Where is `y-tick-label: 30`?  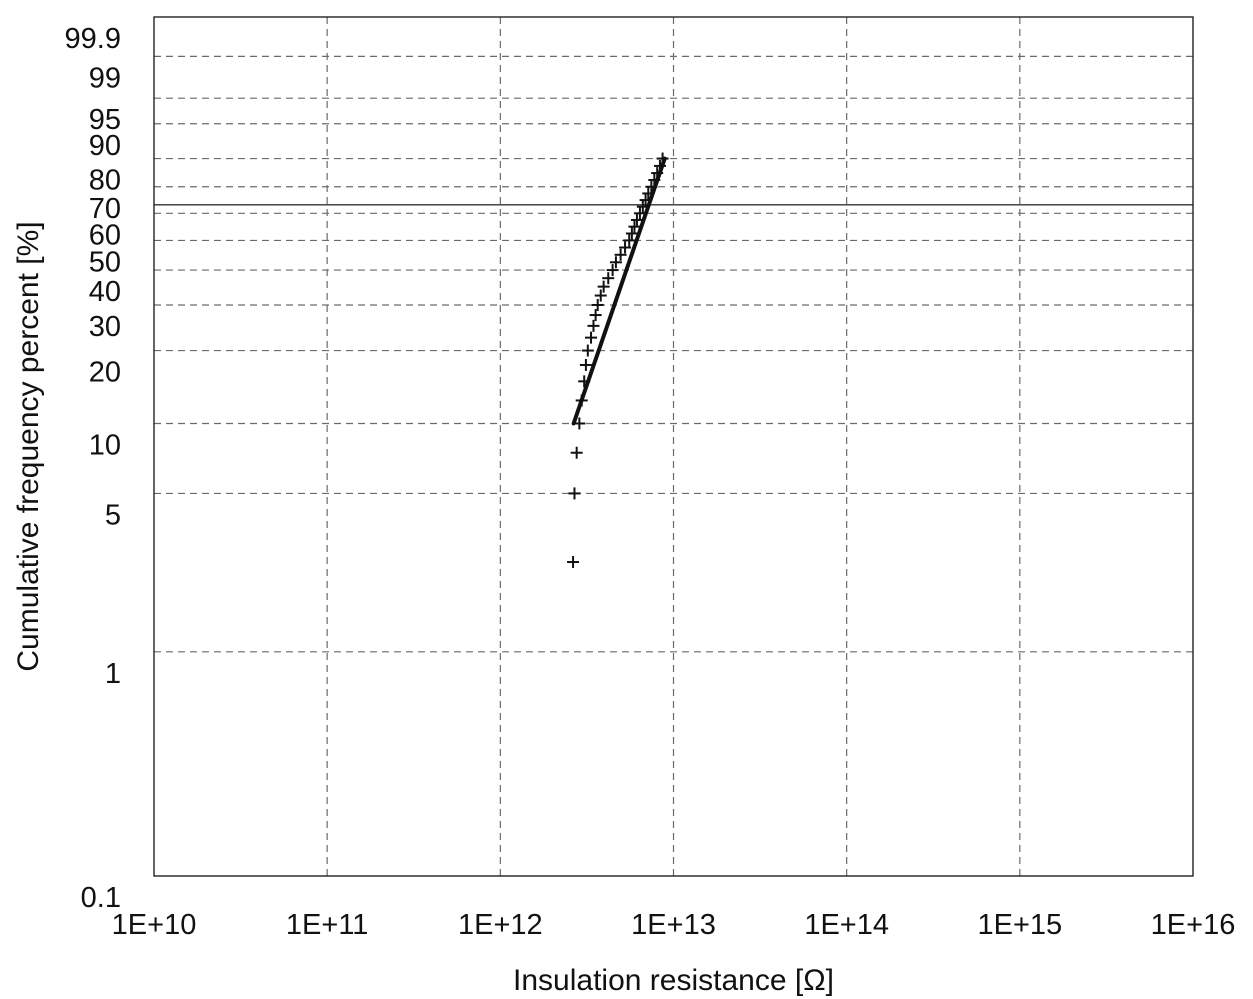 y-tick-label: 30 is located at coordinates (105, 327).